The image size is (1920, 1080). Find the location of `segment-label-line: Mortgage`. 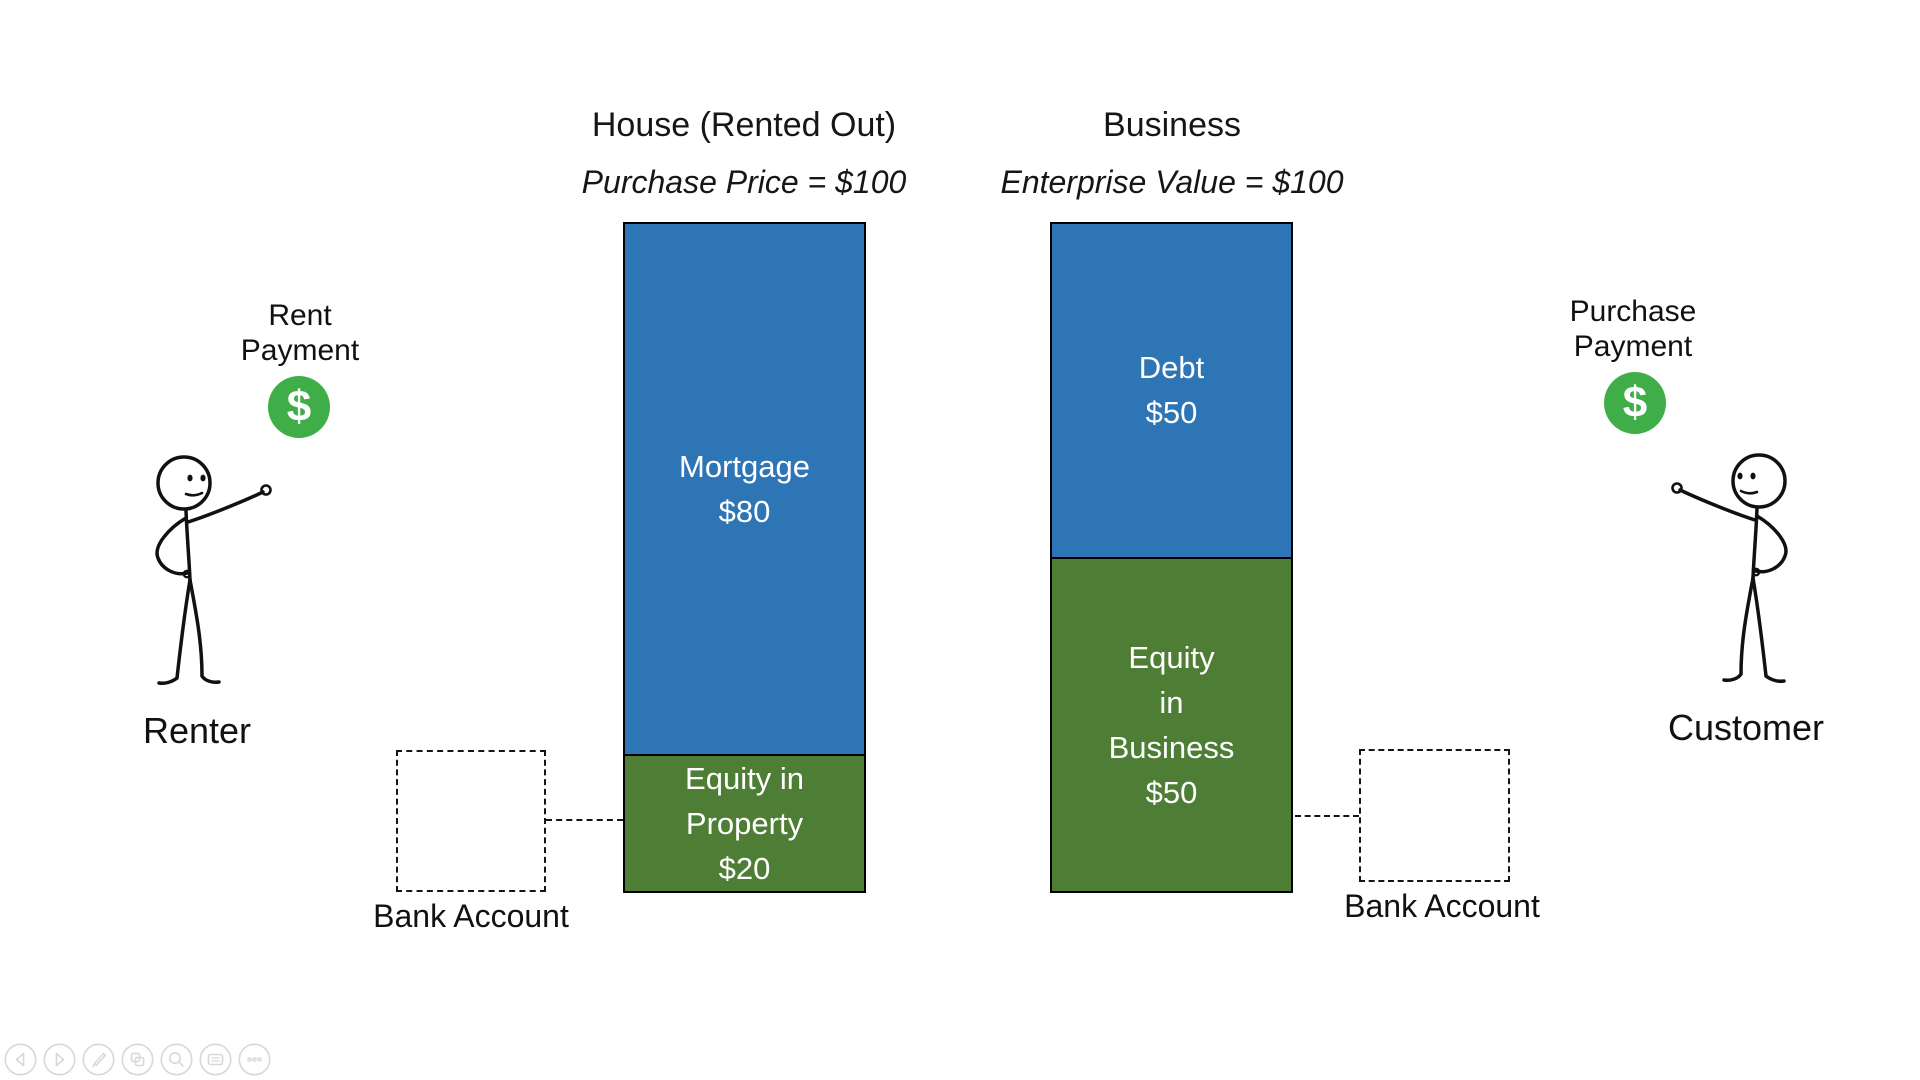

segment-label-line: Mortgage is located at coordinates (744, 466).